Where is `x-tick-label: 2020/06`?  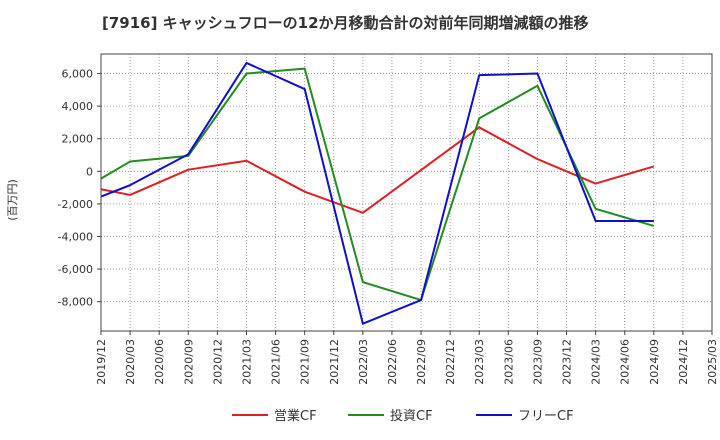
x-tick-label: 2020/06 is located at coordinates (159, 362).